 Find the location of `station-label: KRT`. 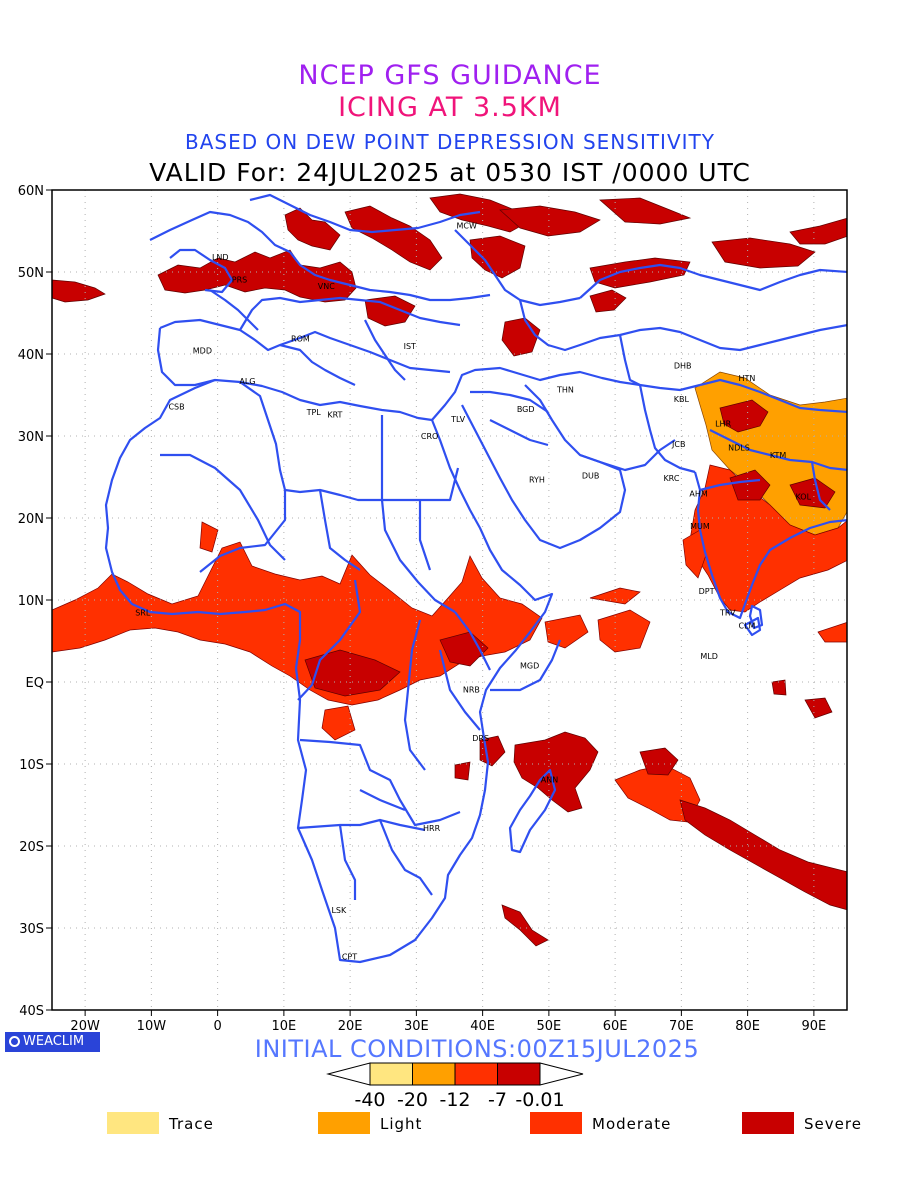

station-label: KRT is located at coordinates (334, 415).